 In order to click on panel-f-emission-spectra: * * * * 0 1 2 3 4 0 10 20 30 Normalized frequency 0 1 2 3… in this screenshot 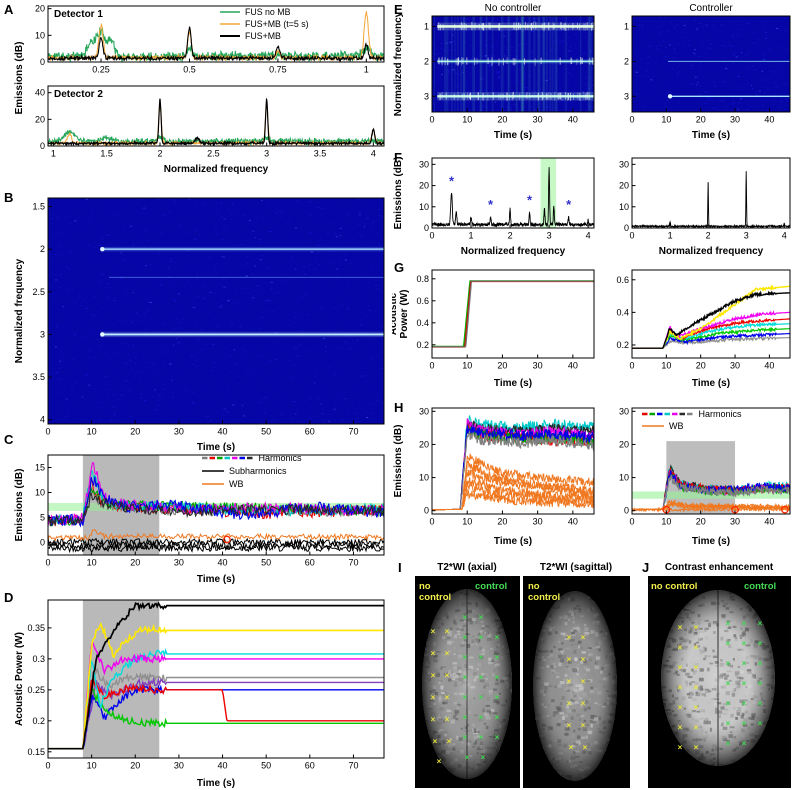, I will do `click(592, 204)`.